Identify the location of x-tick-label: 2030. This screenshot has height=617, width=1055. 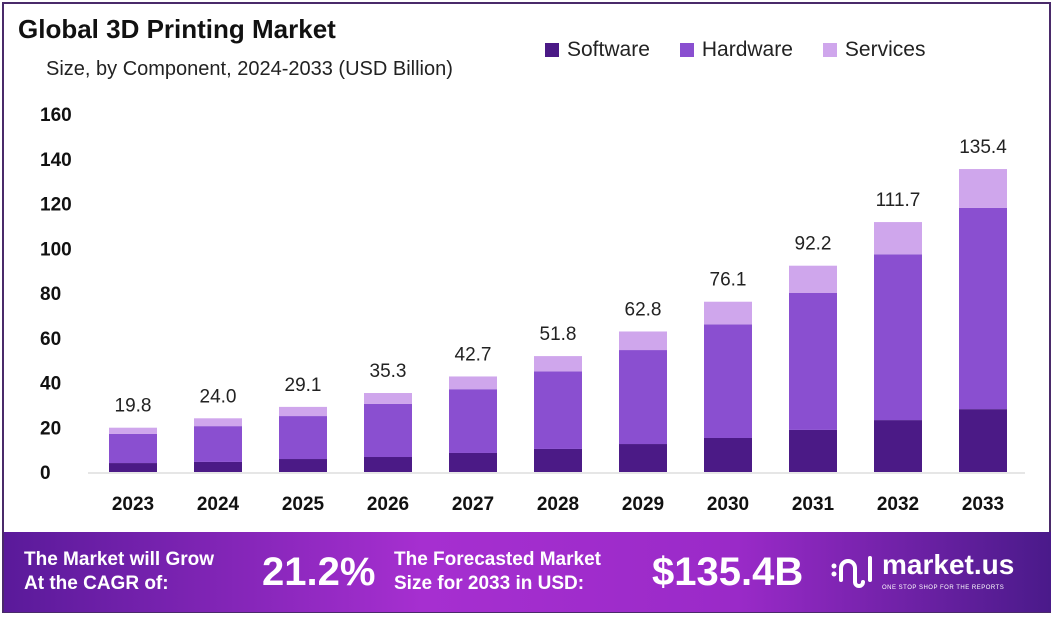
(728, 504).